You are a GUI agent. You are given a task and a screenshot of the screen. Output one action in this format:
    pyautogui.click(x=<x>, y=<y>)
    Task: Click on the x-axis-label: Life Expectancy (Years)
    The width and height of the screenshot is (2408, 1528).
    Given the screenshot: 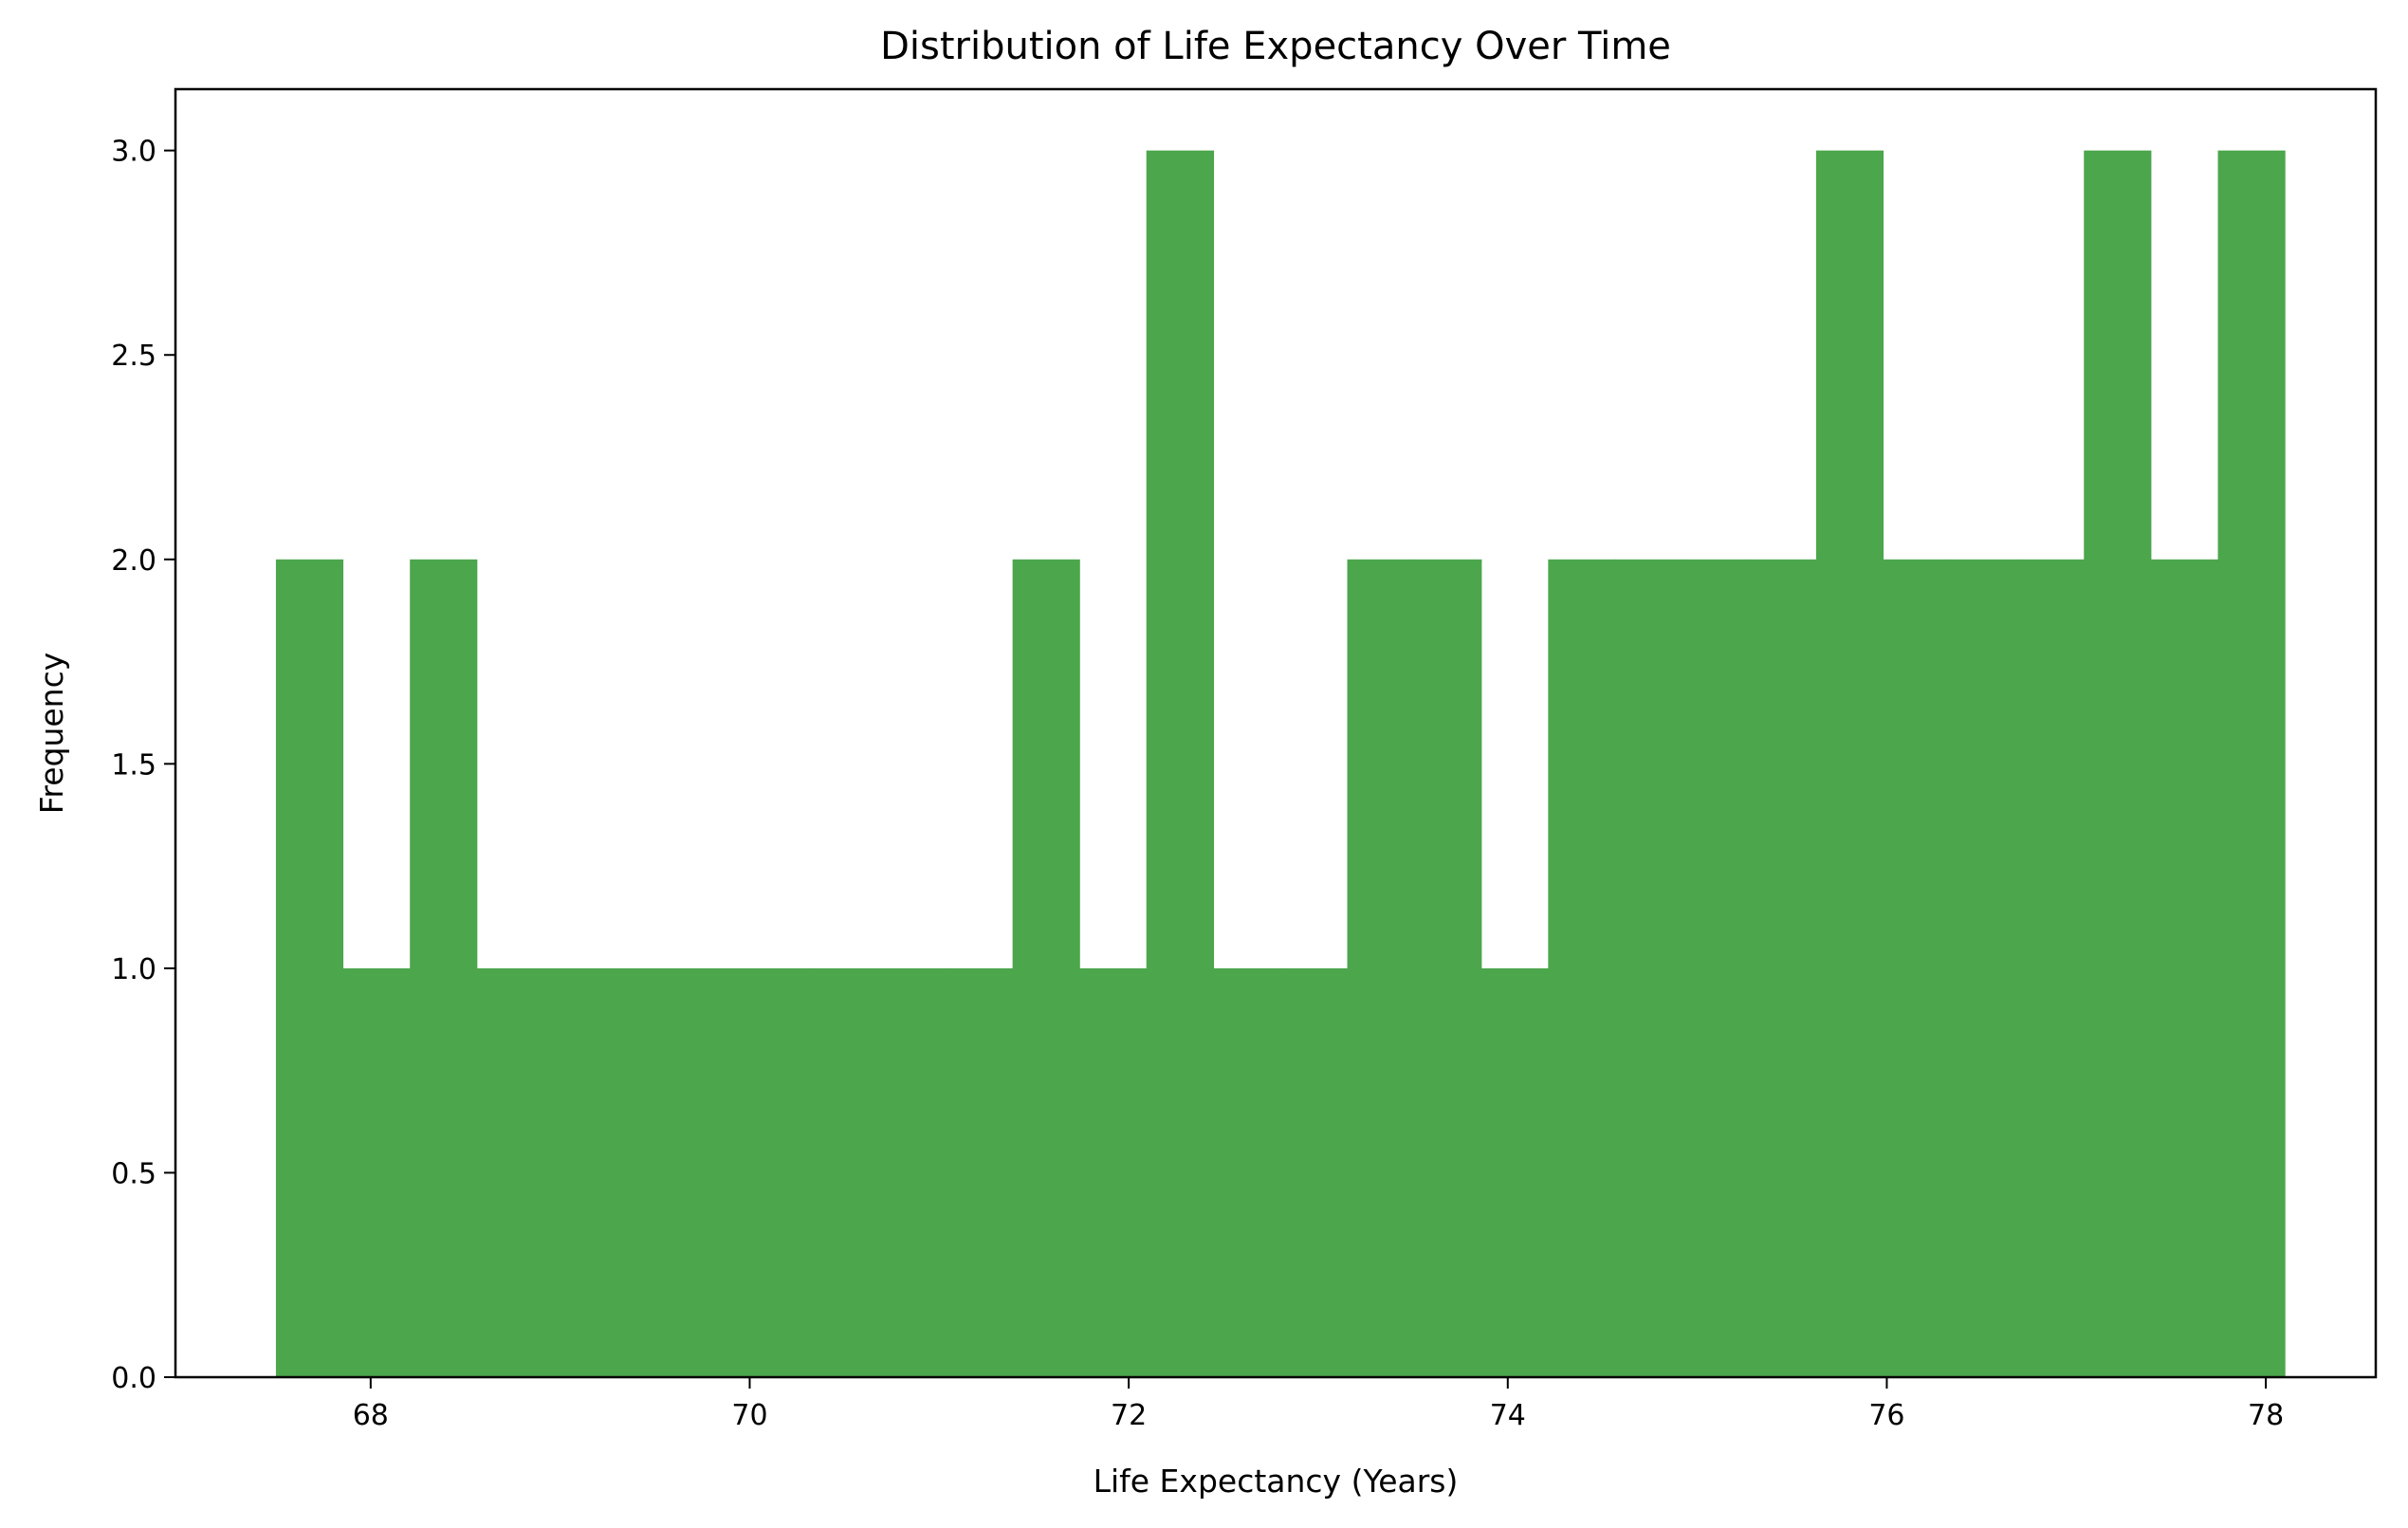 What is the action you would take?
    pyautogui.click(x=1276, y=1481)
    